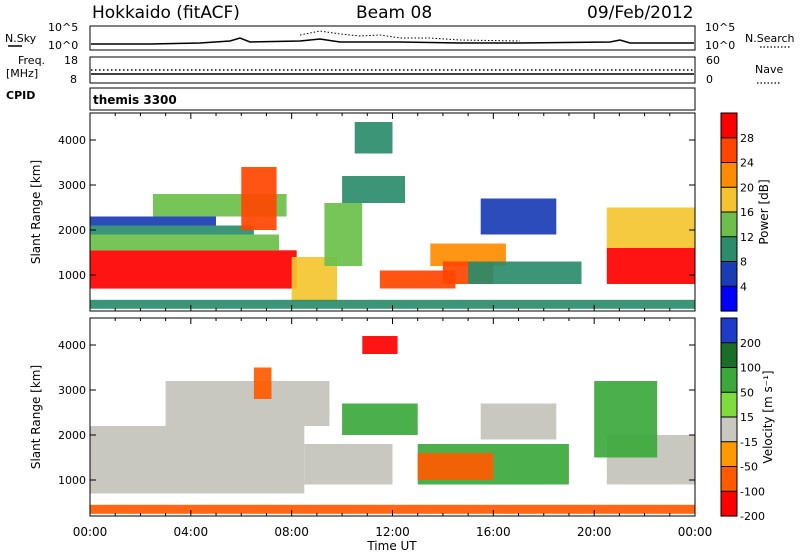 The image size is (800, 554). I want to click on freq-left-unit: [MHz], so click(22, 73).